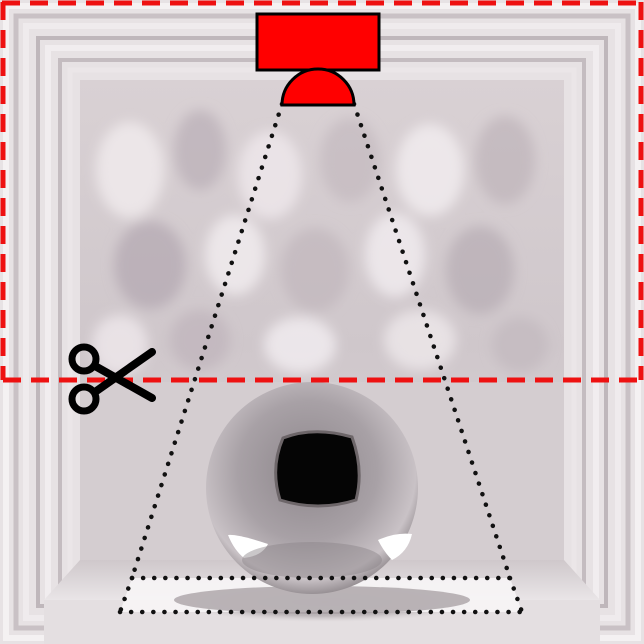 Image resolution: width=644 pixels, height=644 pixels. What do you see at coordinates (318, 42) in the screenshot?
I see `light-housing` at bounding box center [318, 42].